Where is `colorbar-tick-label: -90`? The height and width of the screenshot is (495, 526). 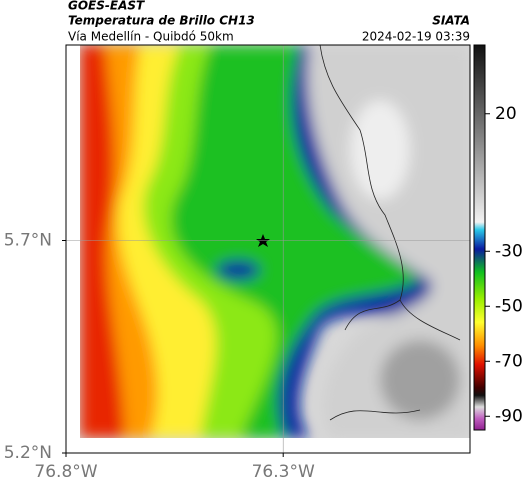
colorbar-tick-label: -90 is located at coordinates (509, 416).